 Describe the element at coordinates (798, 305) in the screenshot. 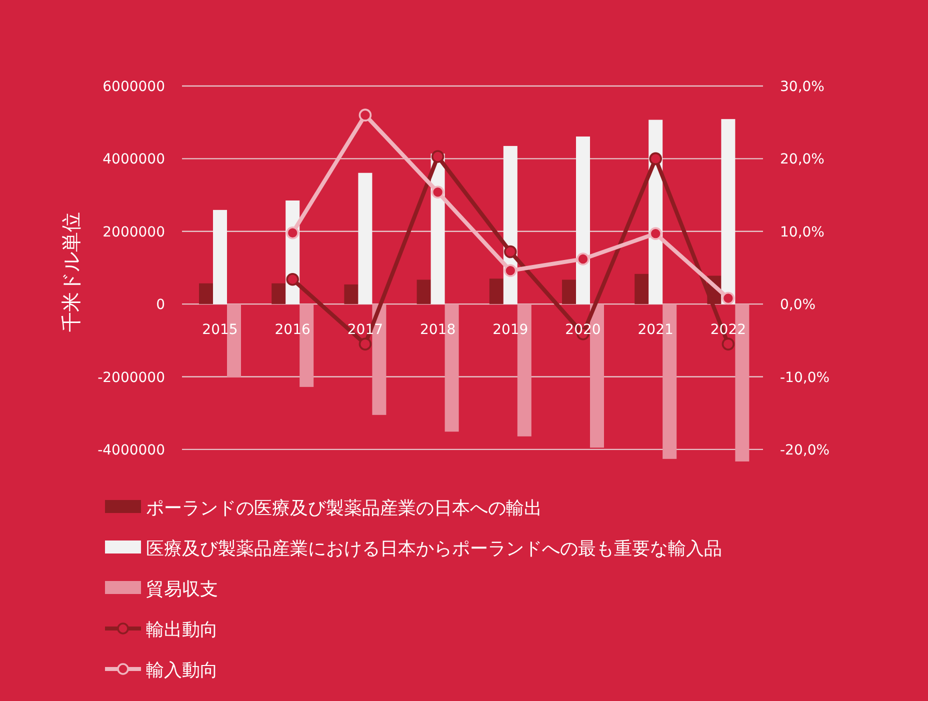

I see `y2-tick-label: 0,0%` at that location.